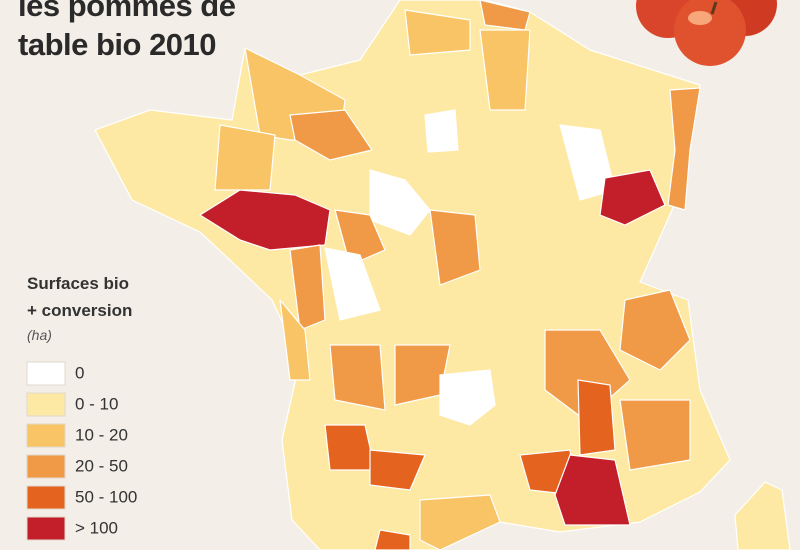 The height and width of the screenshot is (550, 800). Describe the element at coordinates (96, 527) in the screenshot. I see `legend-label: > 100` at that location.